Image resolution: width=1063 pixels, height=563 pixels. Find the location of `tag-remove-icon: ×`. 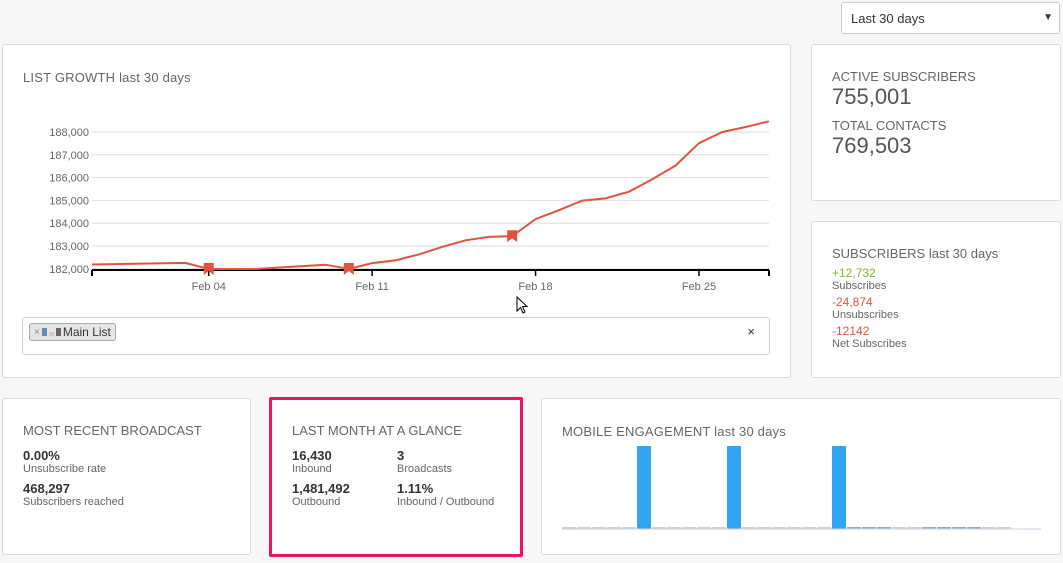

tag-remove-icon: × is located at coordinates (37, 332).